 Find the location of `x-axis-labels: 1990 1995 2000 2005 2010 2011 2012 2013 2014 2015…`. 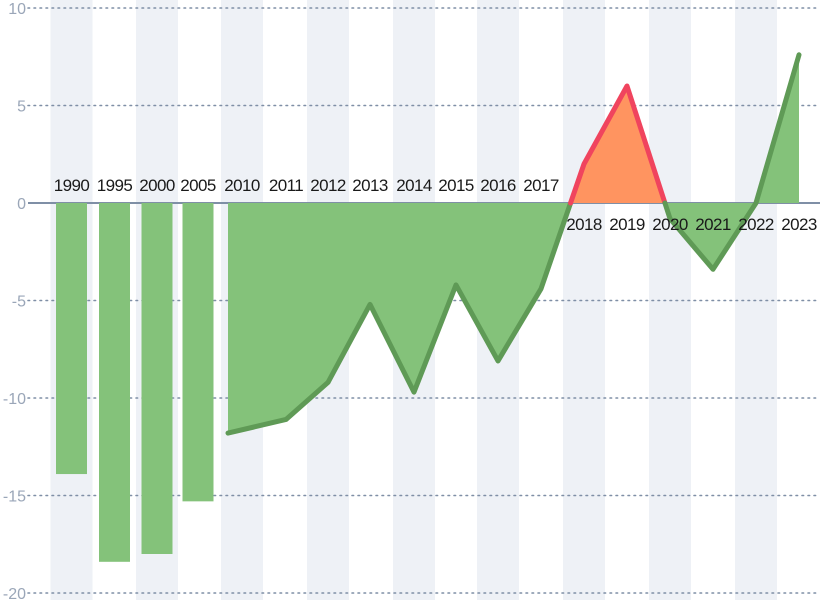

x-axis-labels: 1990 1995 2000 2005 2010 2011 2012 2013 2014 2015… is located at coordinates (436, 205).